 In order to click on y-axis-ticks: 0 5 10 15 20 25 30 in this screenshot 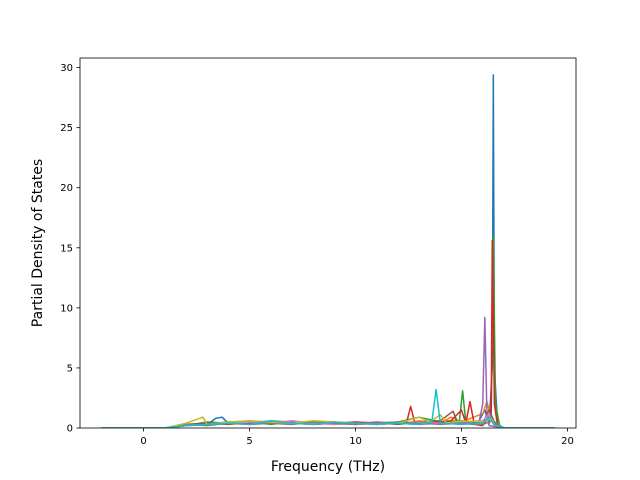, I will do `click(70, 249)`.